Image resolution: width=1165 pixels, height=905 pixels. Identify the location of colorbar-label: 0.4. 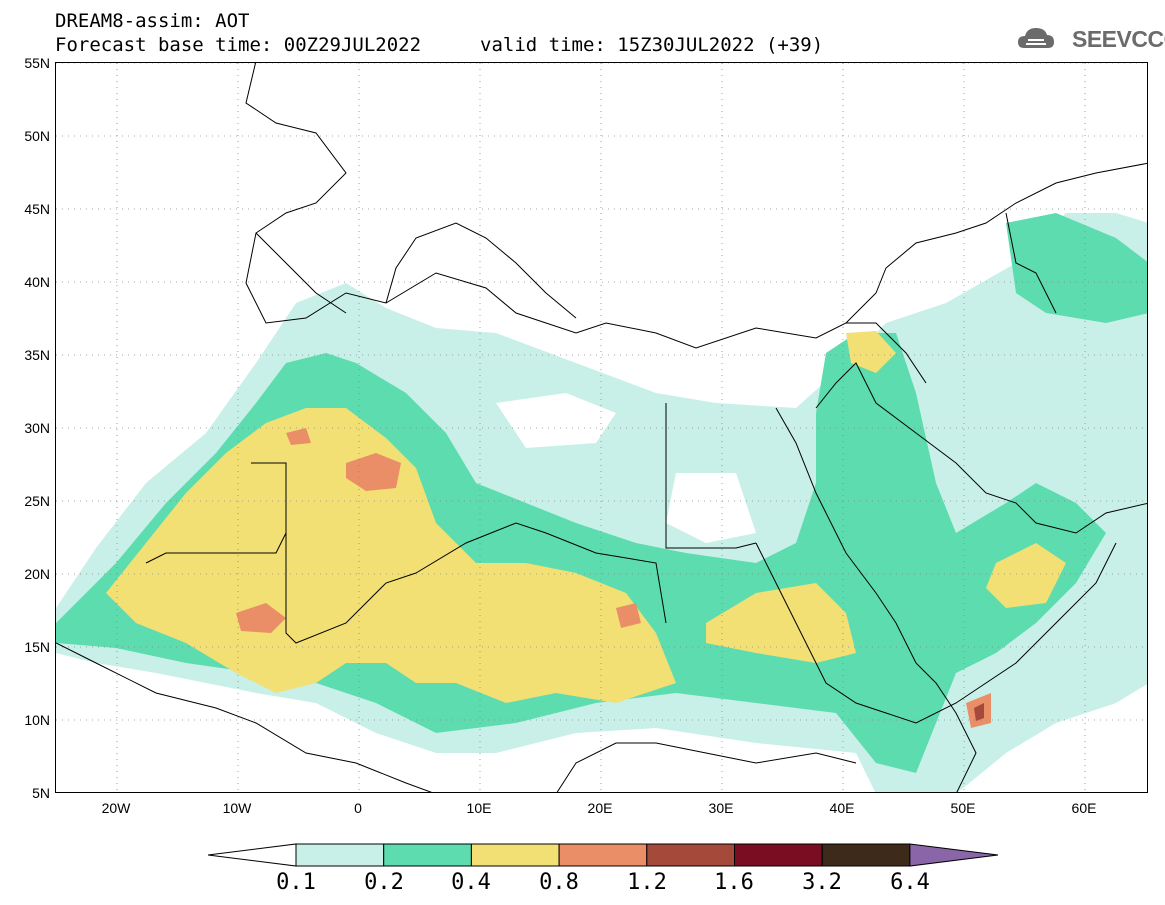
(471, 882).